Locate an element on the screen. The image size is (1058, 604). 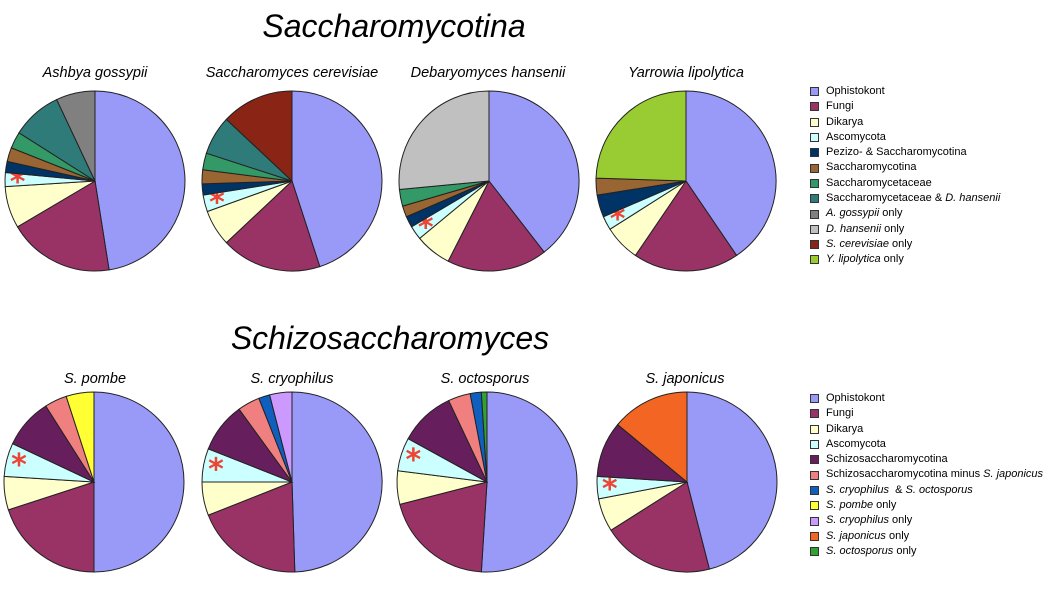
pie-title-debaryomyces-hansenii: Debaryomyces hansenii is located at coordinates (488, 73).